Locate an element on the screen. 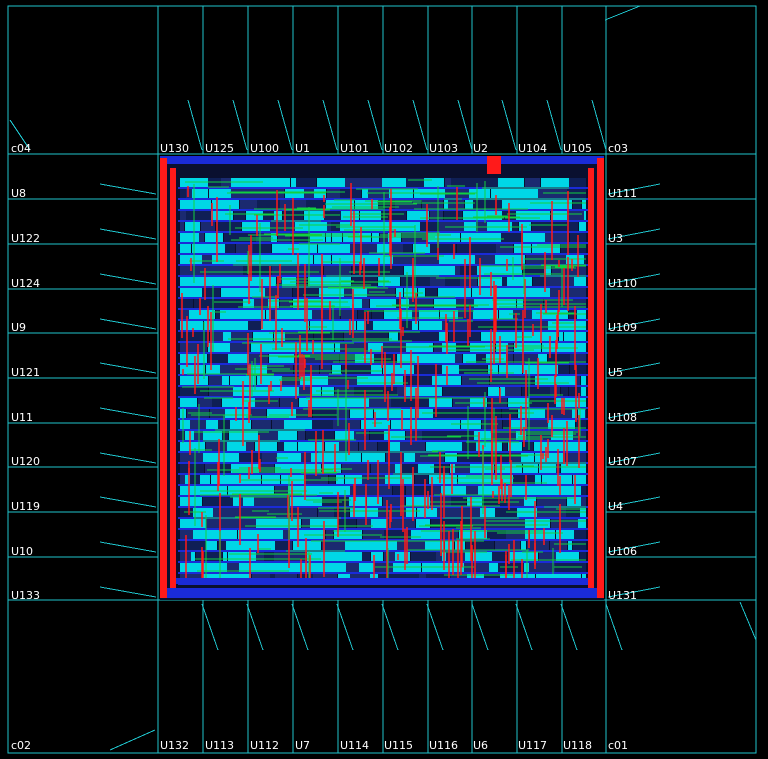  pad-bond-line is located at coordinates (634, 502).